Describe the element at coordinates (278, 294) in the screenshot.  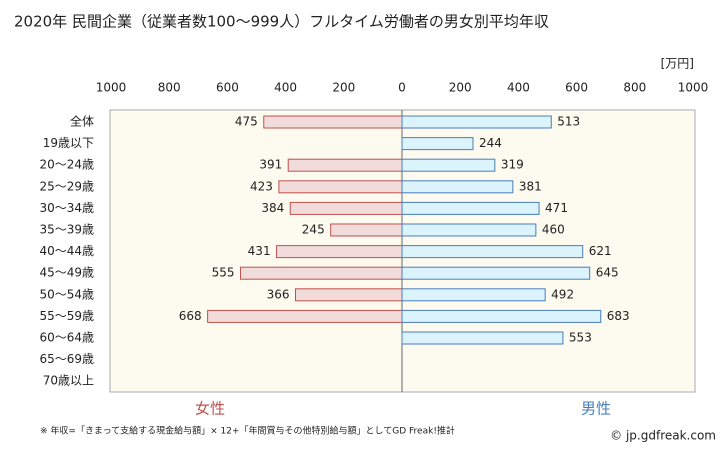
I see `value-label: 366` at that location.